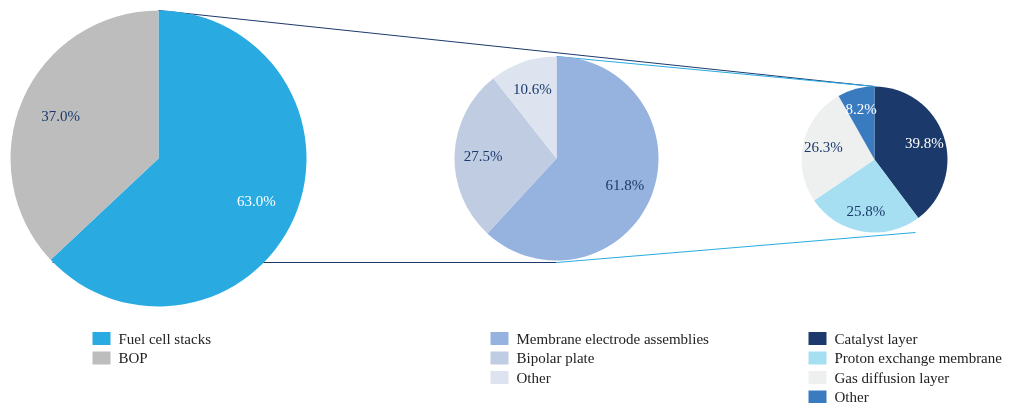  Describe the element at coordinates (861, 108) in the screenshot. I see `data-label: 8.2%` at that location.